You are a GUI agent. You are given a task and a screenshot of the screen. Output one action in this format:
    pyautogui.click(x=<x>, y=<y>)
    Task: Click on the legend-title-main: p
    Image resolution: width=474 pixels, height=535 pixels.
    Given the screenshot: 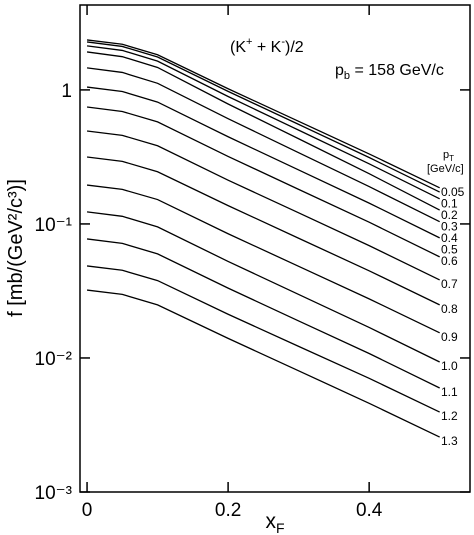 What is the action you would take?
    pyautogui.click(x=446, y=155)
    